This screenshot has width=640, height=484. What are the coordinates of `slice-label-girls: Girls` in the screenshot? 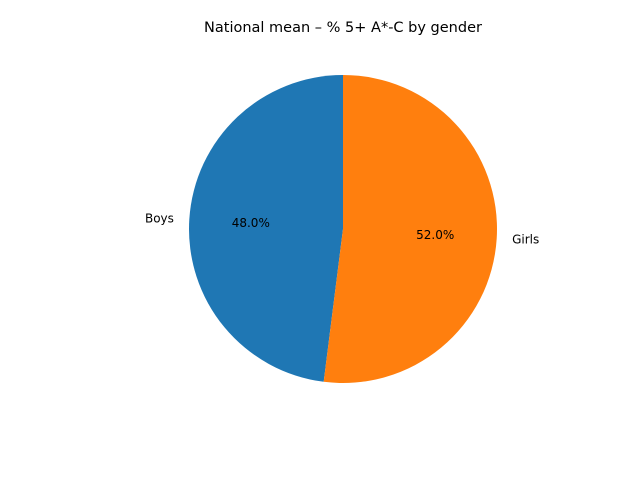 It's located at (525, 240).